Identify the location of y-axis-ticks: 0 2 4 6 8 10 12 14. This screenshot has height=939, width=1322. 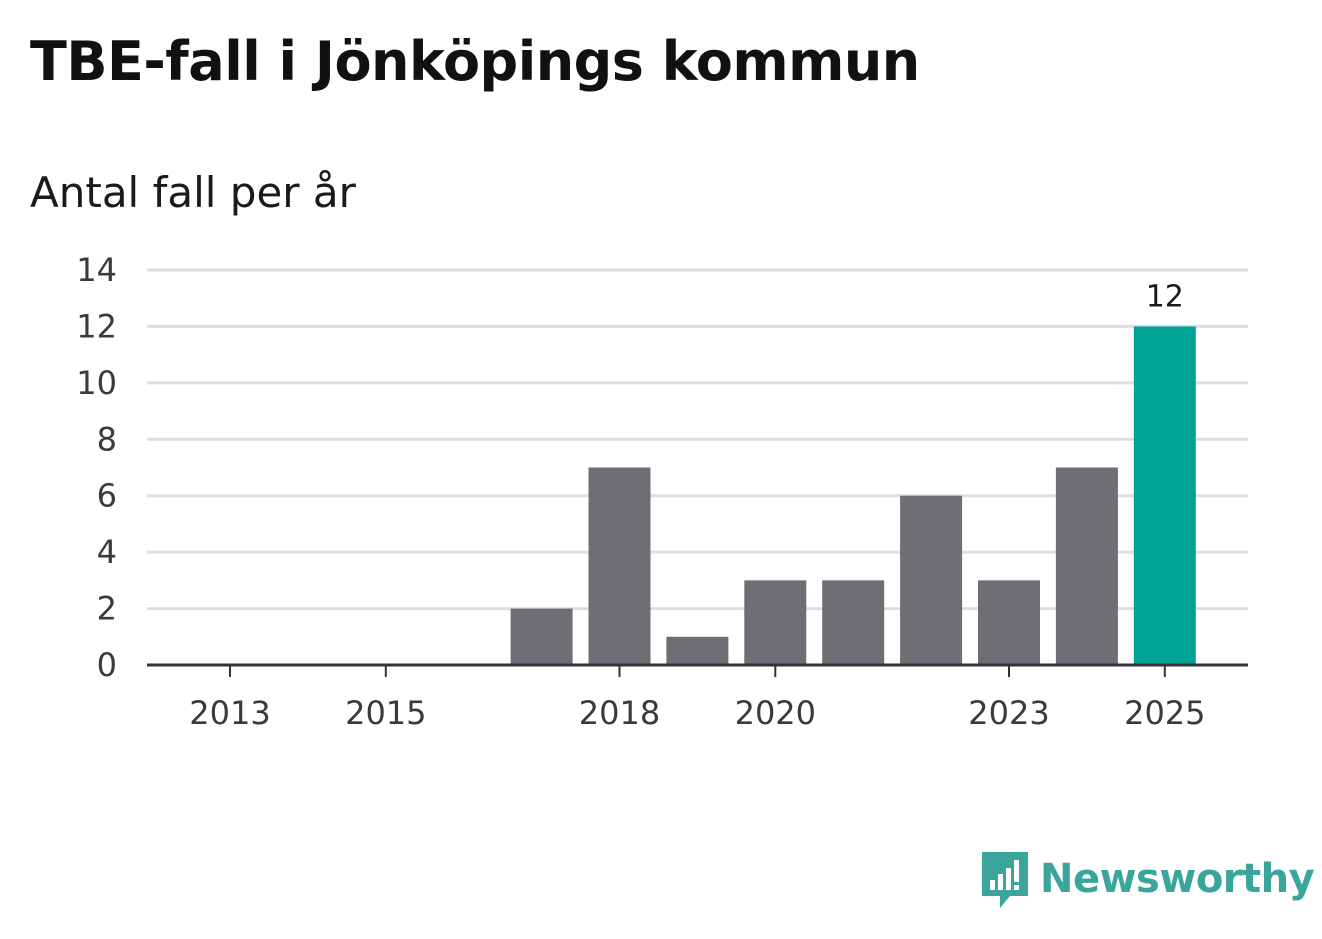
(96, 467).